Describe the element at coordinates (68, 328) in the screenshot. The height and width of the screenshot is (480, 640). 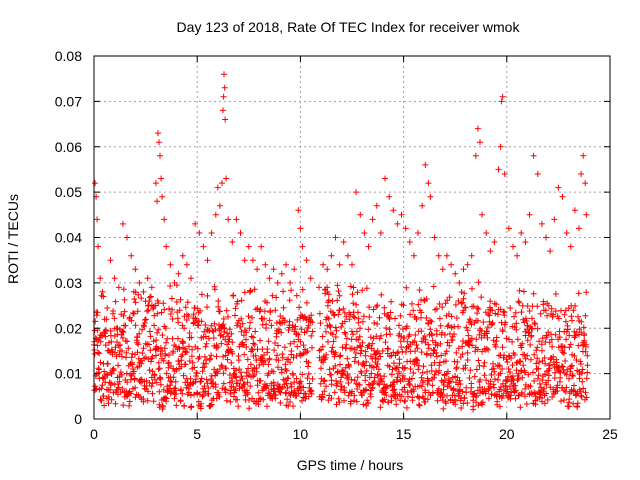
I see `y-tick-label: 0.02` at that location.